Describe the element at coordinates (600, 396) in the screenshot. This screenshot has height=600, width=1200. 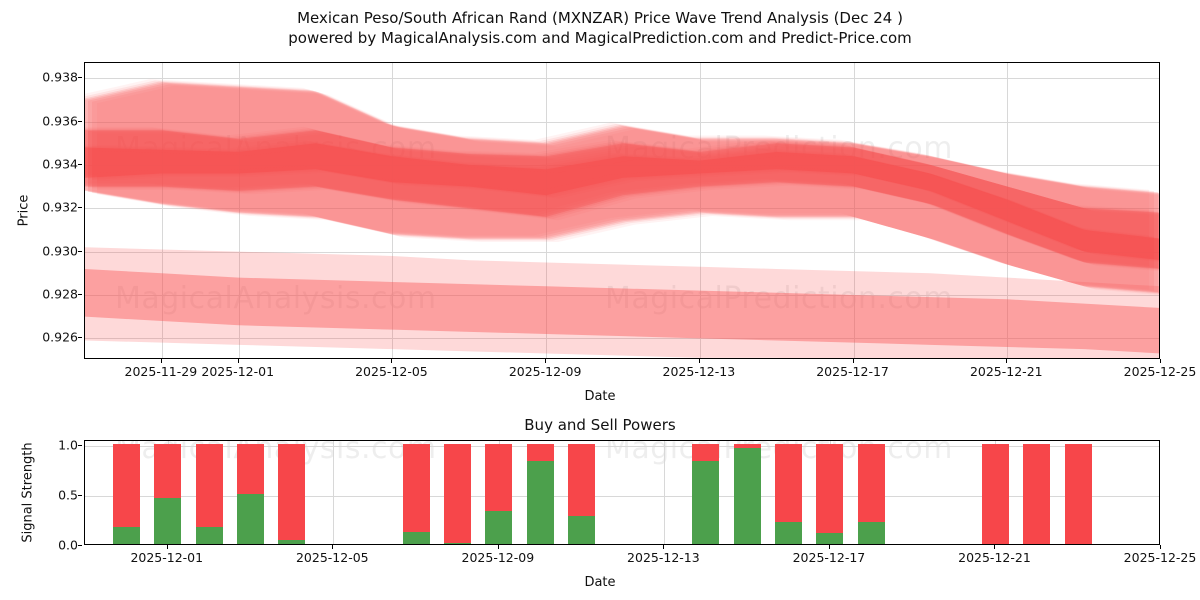
I see `x-axis-label-top: Date` at that location.